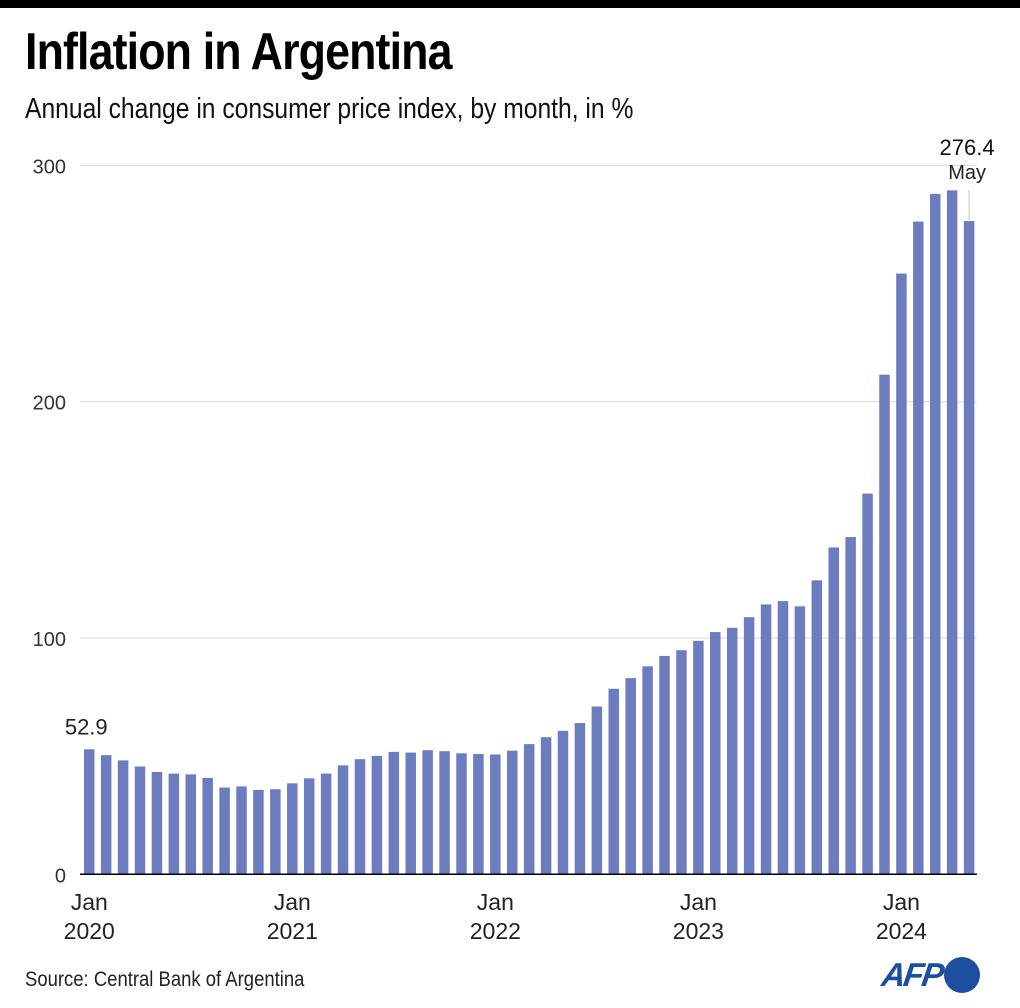 This screenshot has width=1020, height=1008. Describe the element at coordinates (681, 762) in the screenshot. I see `bar-dec-2022` at that location.